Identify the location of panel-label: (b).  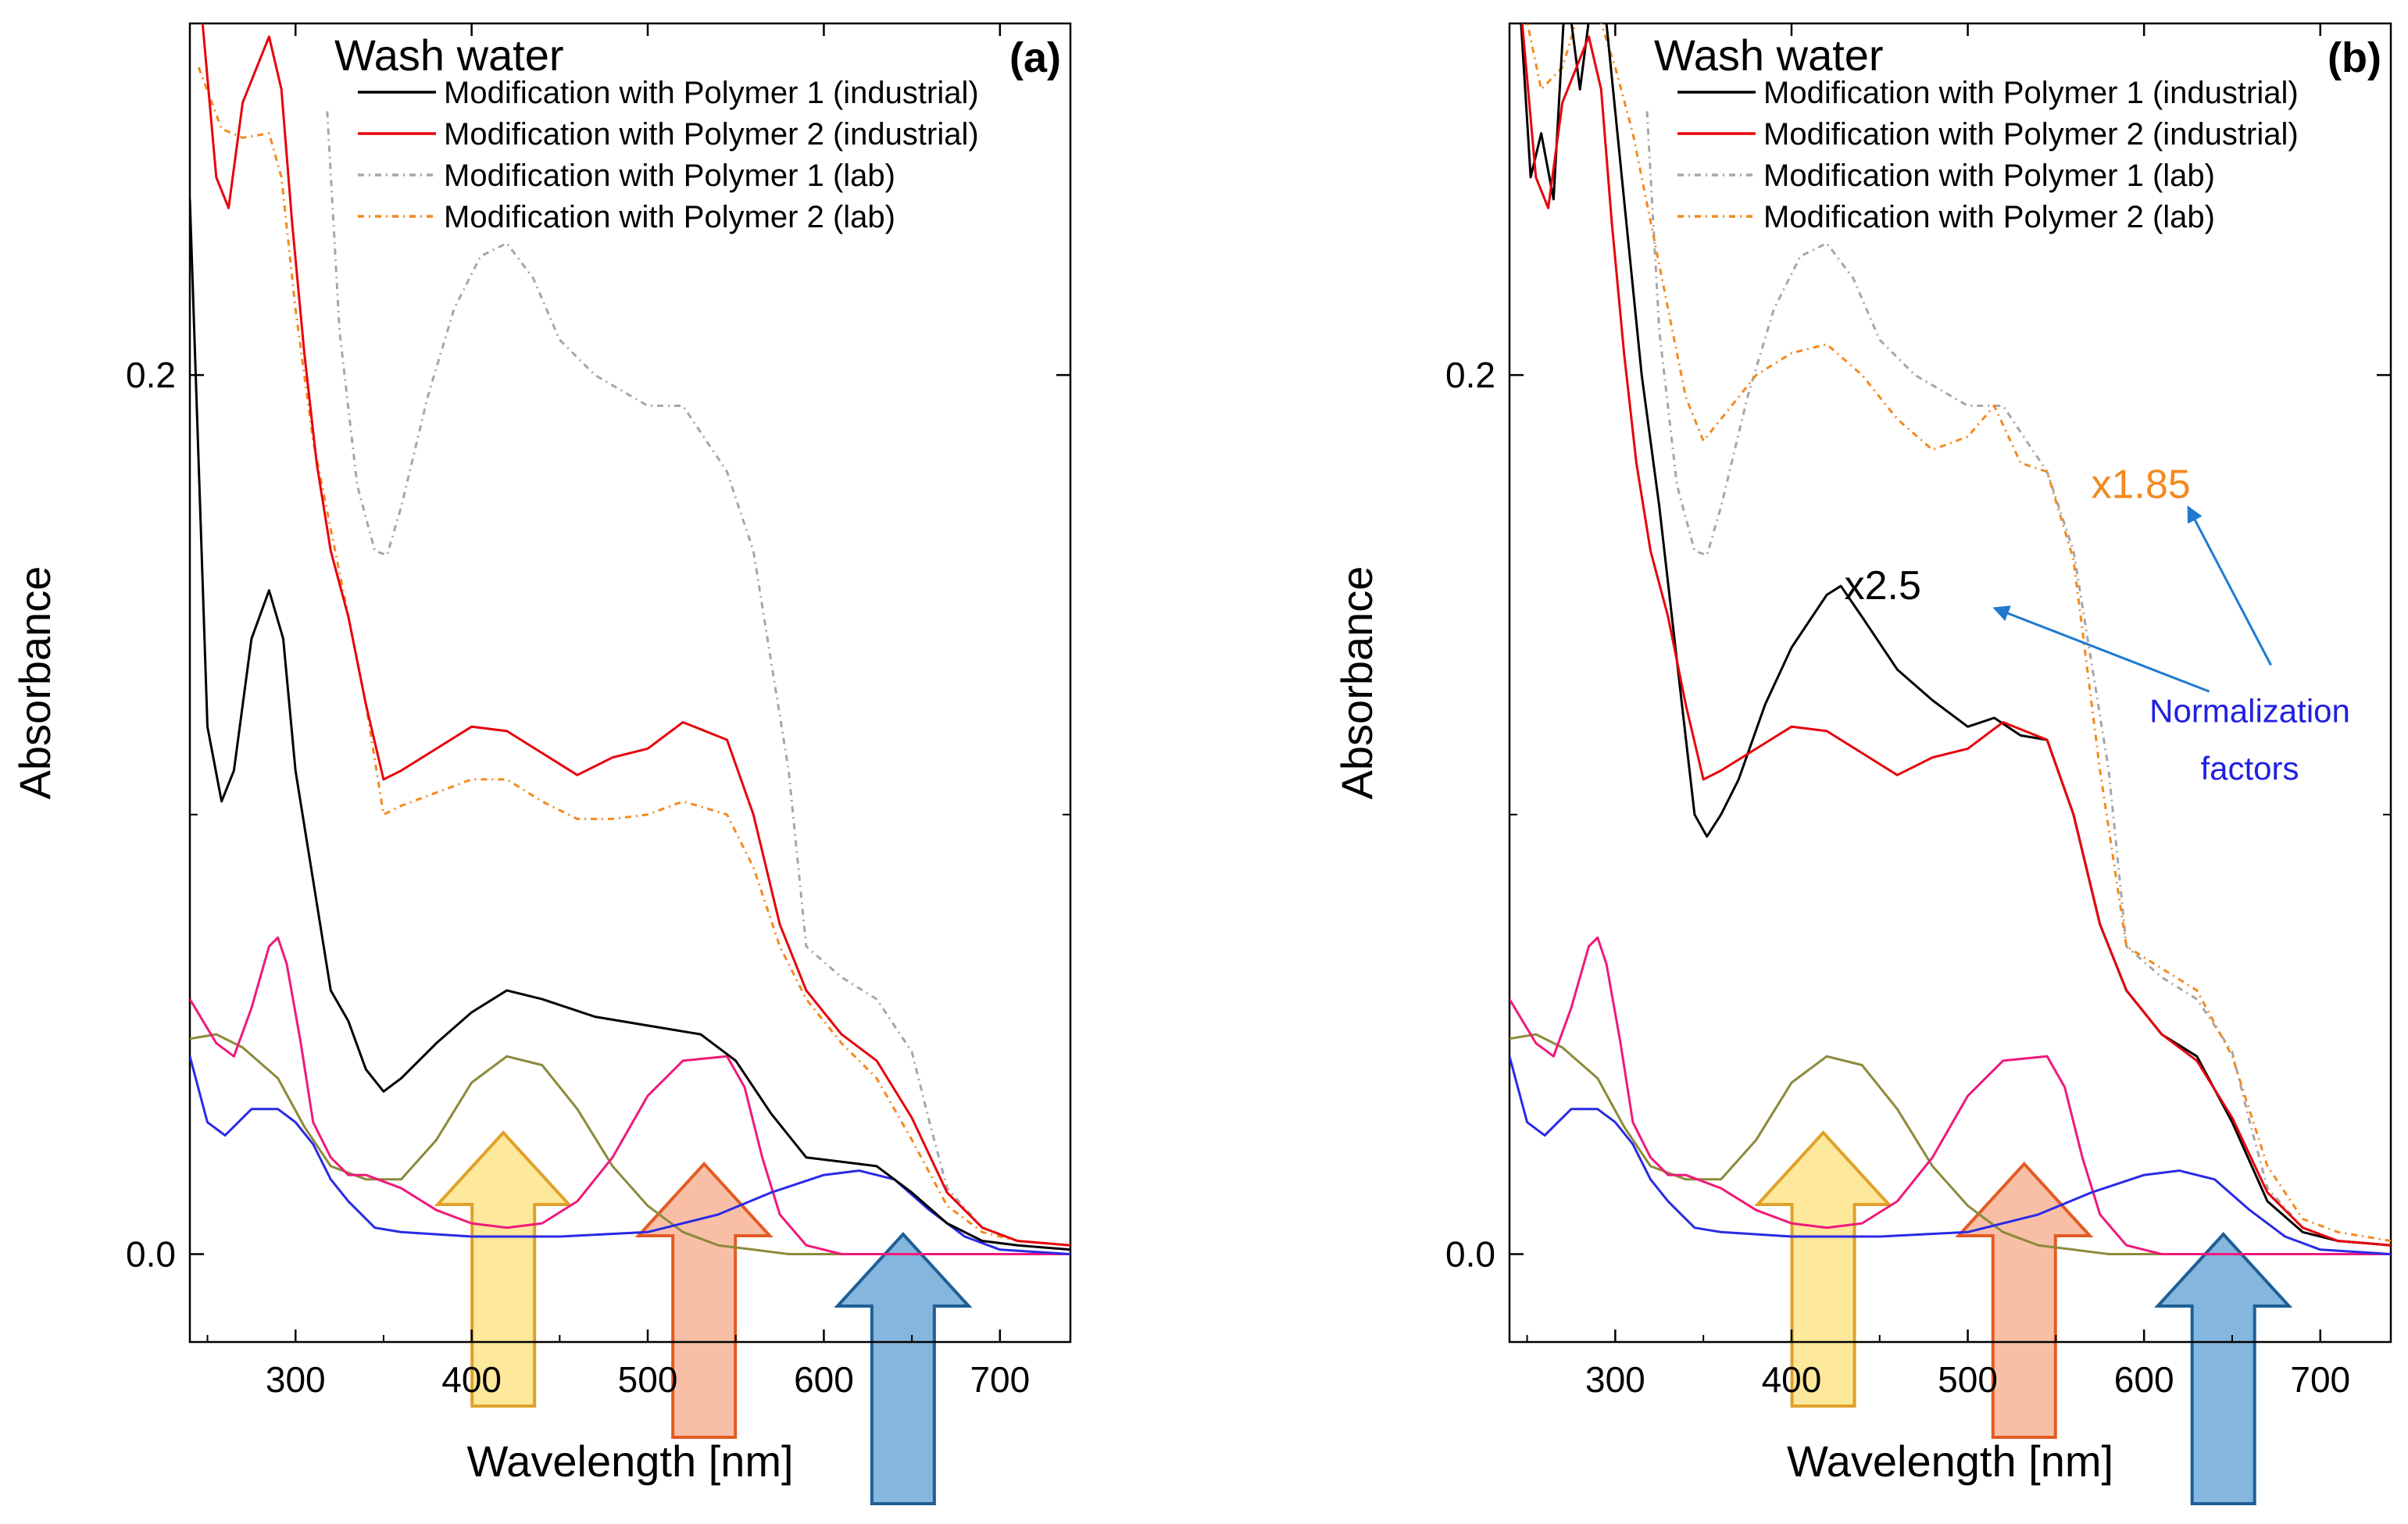
(2354, 58).